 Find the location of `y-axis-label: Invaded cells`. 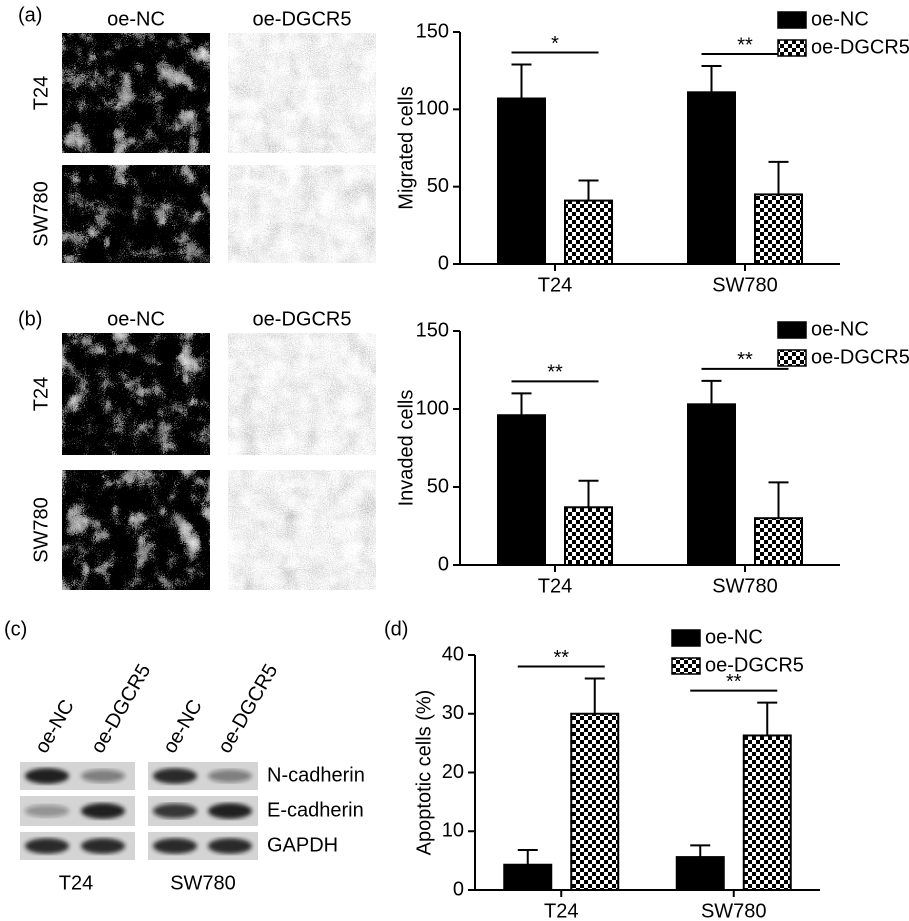

y-axis-label: Invaded cells is located at coordinates (406, 448).